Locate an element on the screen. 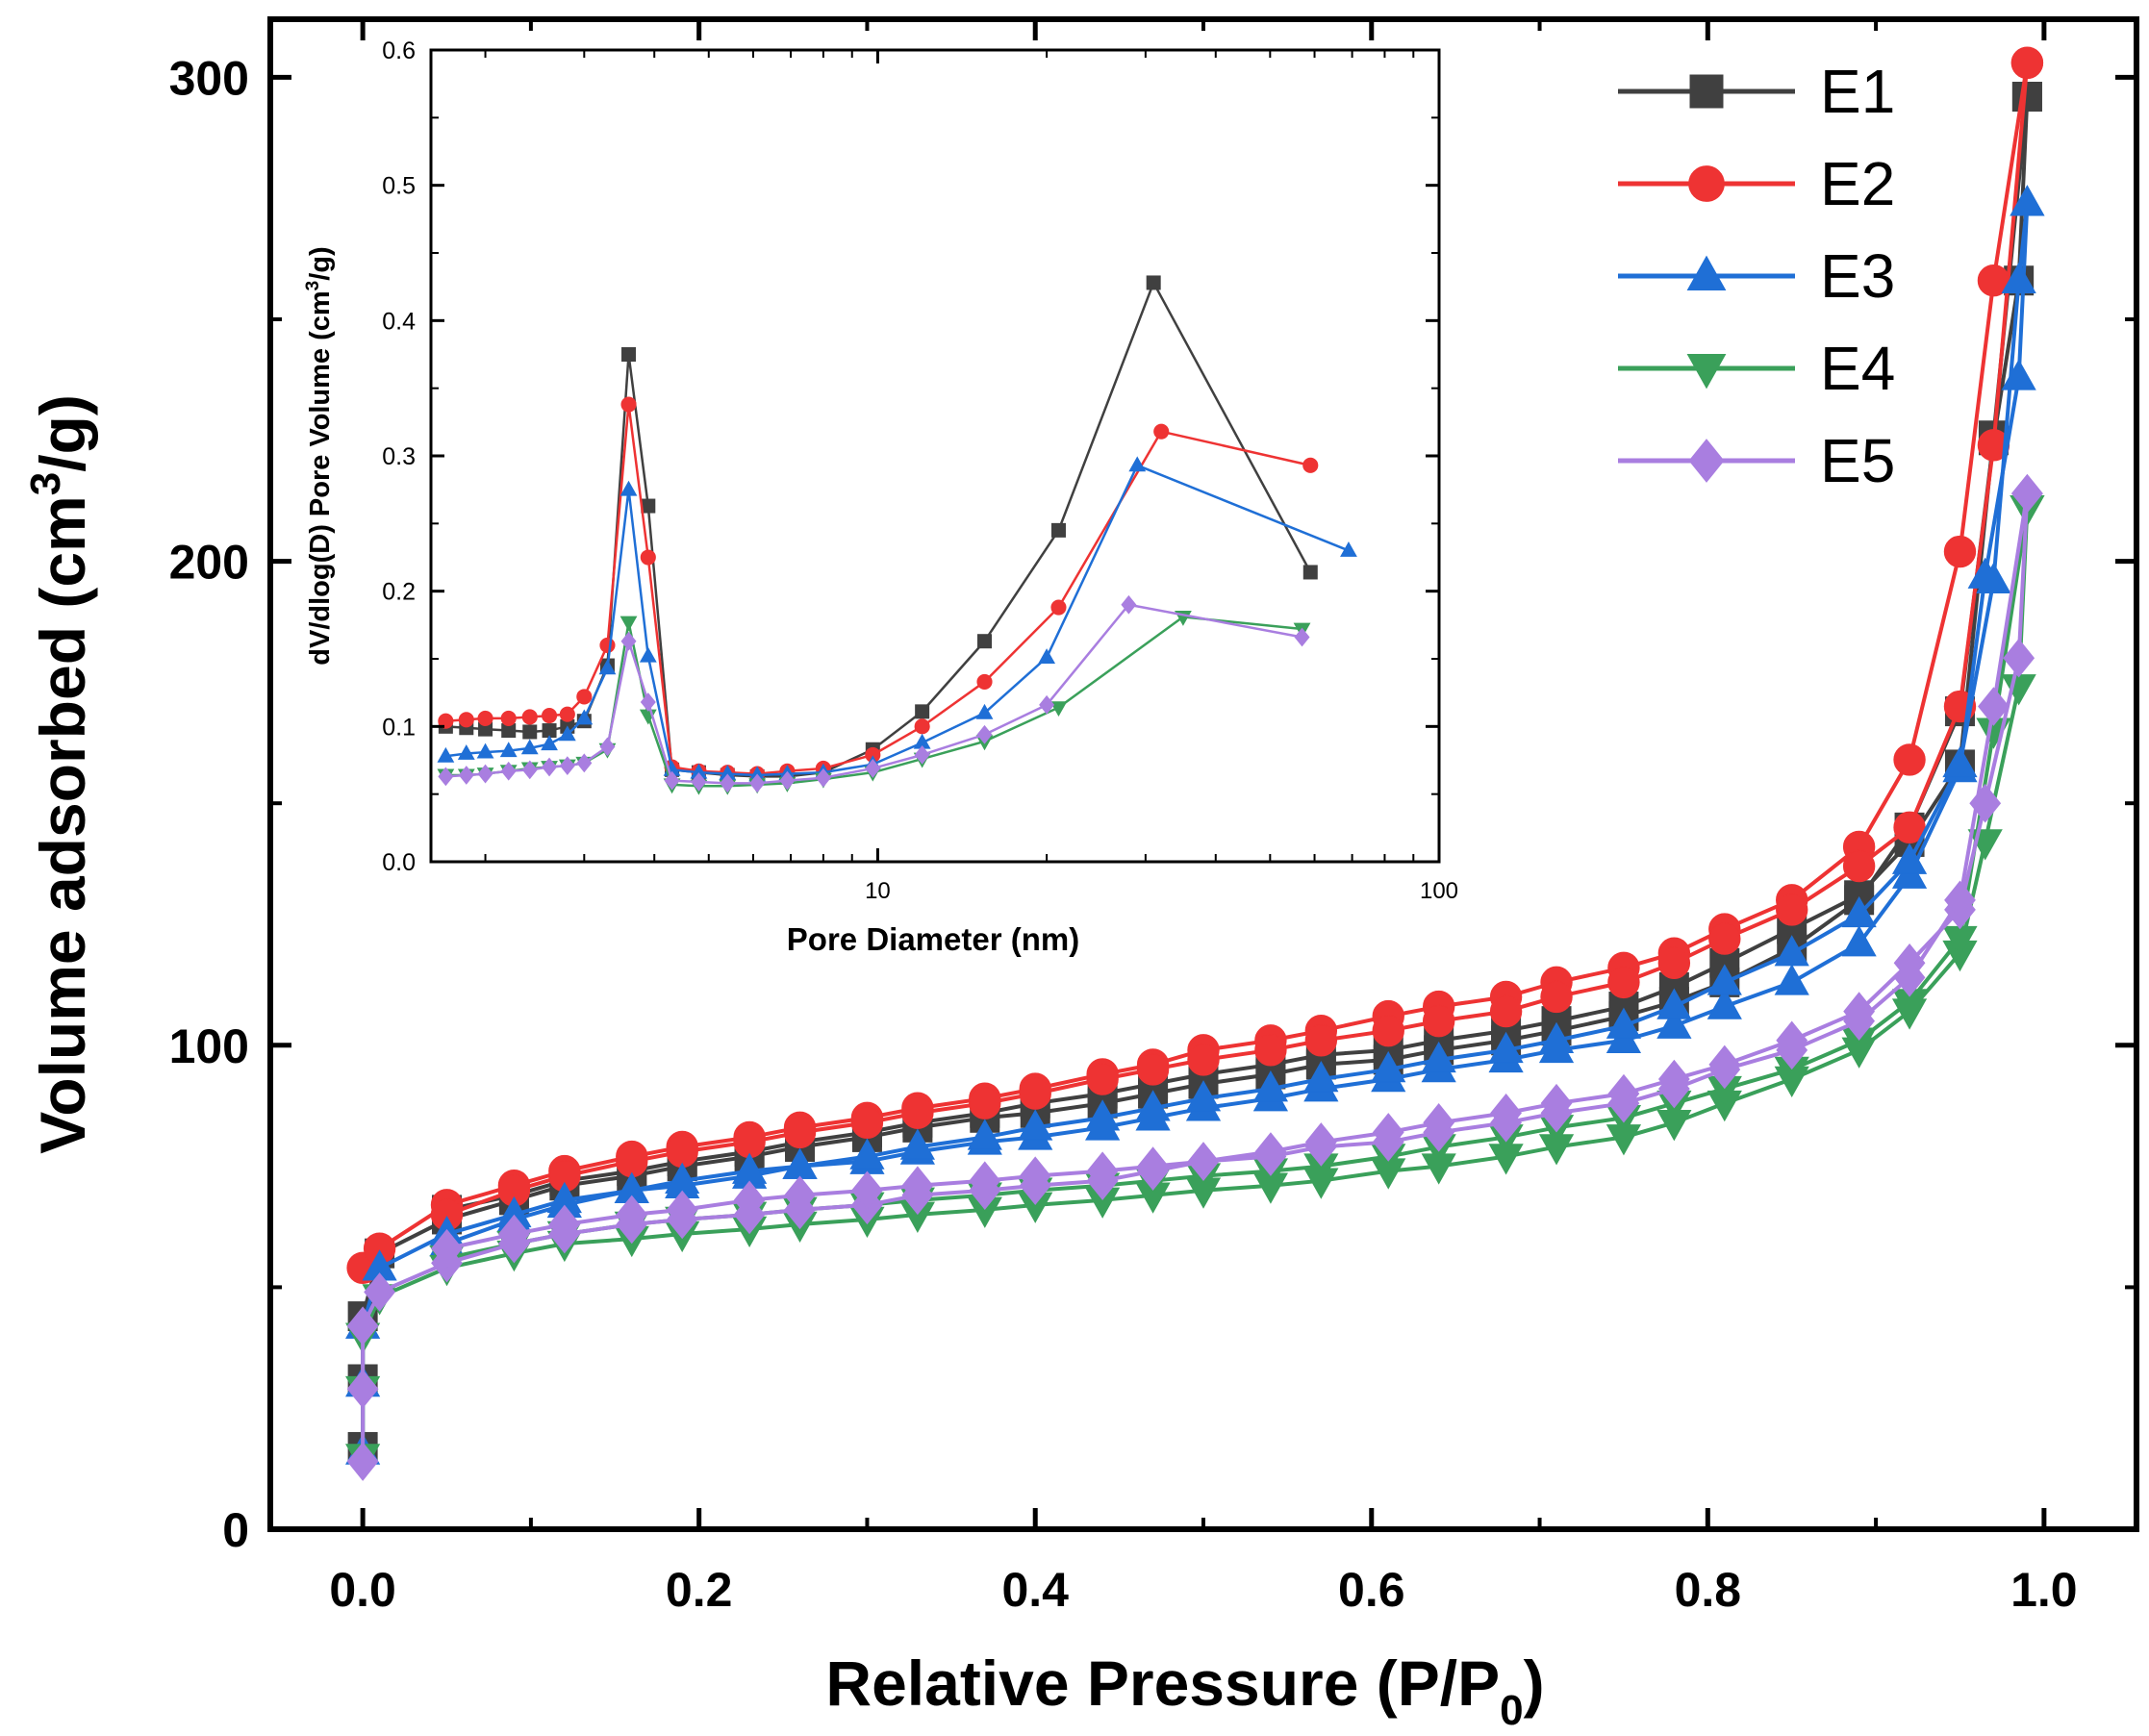  main-x-tick-label: 0.6 is located at coordinates (1371, 1590).